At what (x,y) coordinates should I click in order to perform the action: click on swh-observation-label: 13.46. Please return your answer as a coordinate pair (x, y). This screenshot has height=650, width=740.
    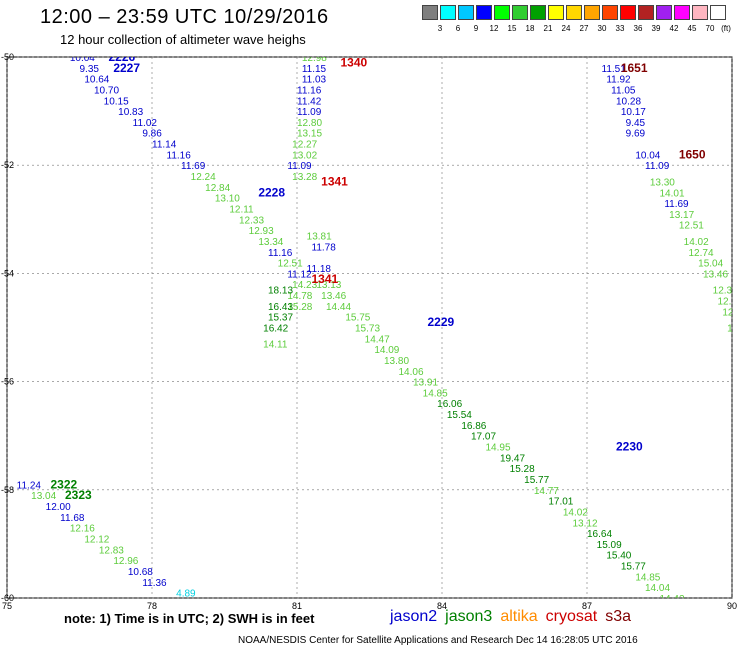
    Looking at the image, I should click on (333, 296).